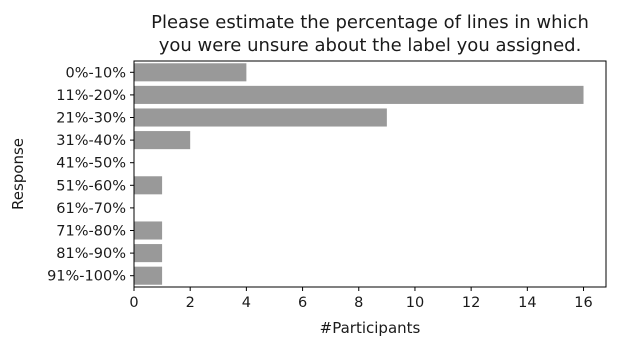  What do you see at coordinates (86, 277) in the screenshot?
I see `y-tick-label-9: 91%-100%` at bounding box center [86, 277].